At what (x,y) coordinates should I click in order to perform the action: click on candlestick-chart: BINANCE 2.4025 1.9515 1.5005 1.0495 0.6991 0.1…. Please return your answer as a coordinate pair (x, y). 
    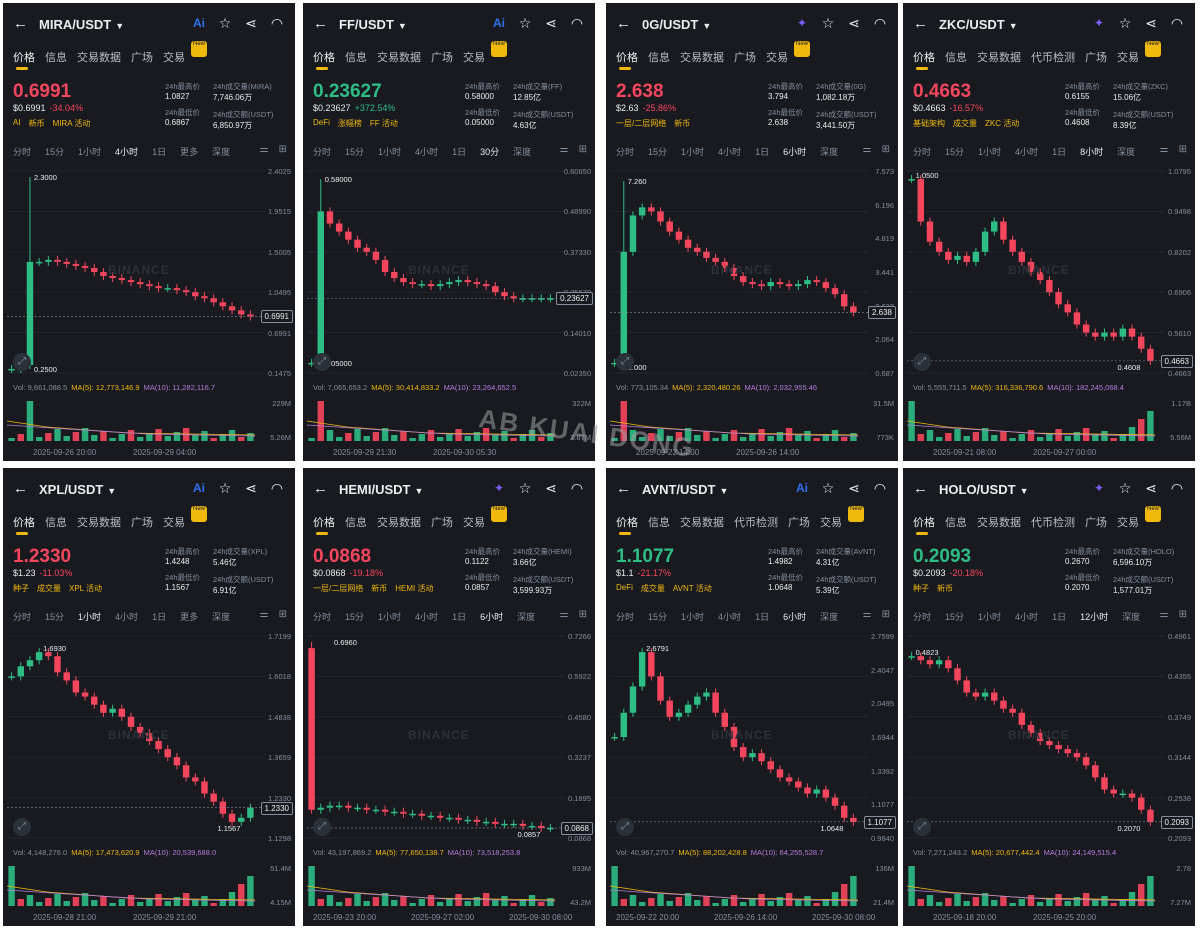
    Looking at the image, I should click on (149, 312).